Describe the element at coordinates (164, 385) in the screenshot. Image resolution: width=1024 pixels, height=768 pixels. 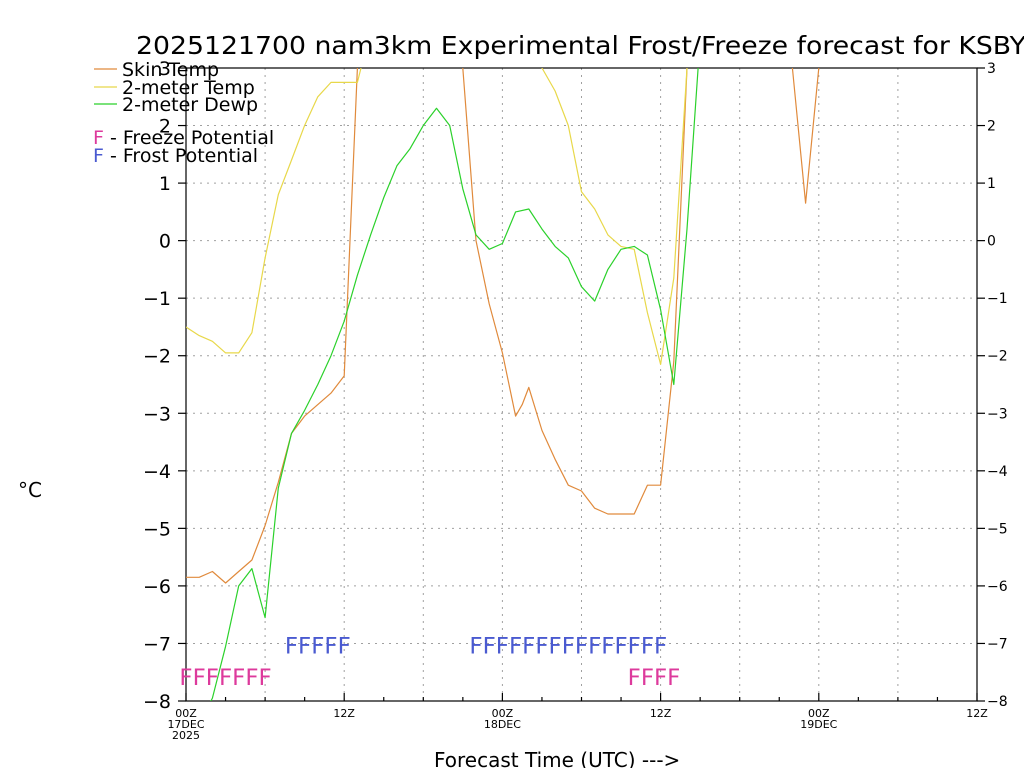
I see `y-axis-left: −8 −7 −6 −5 −4 −3 −2 −1 0 1 2 3` at that location.